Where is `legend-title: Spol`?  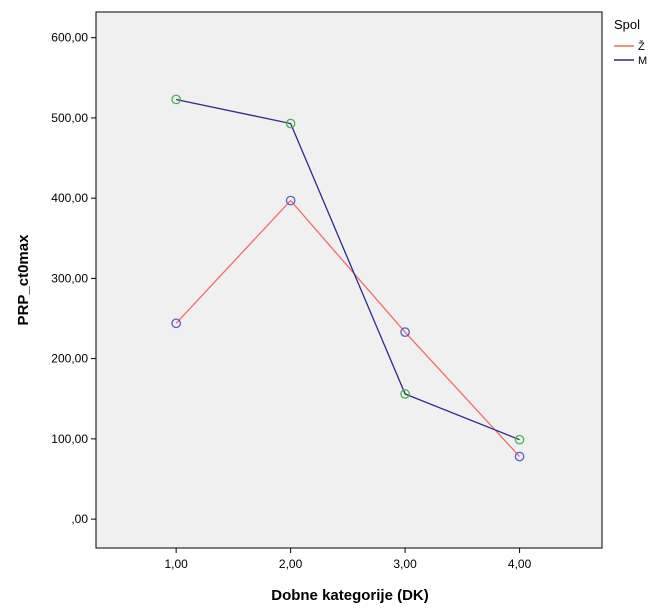
legend-title: Spol is located at coordinates (627, 24).